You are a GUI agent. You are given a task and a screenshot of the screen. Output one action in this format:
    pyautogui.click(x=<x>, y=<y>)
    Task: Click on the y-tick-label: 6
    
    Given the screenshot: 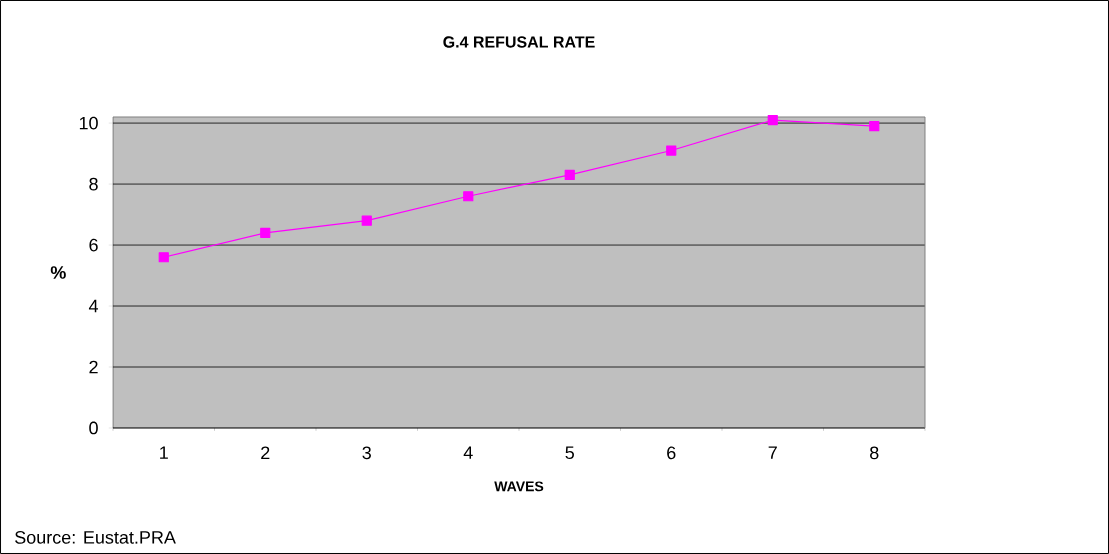 What is the action you would take?
    pyautogui.click(x=93, y=245)
    